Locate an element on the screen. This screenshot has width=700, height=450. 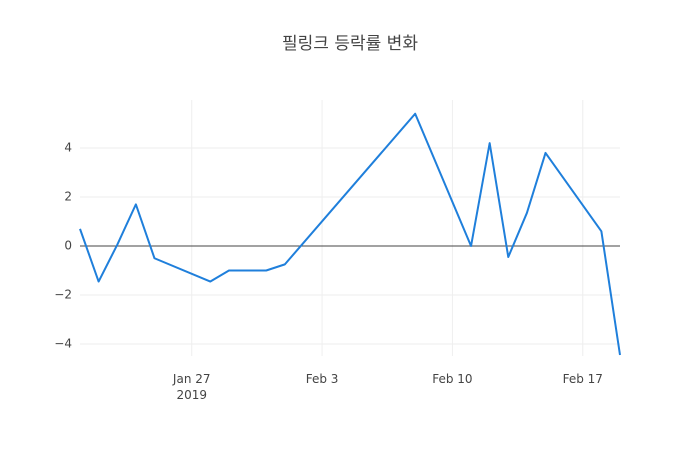
chart-title: 필링크 등락률 변화 is located at coordinates (350, 44).